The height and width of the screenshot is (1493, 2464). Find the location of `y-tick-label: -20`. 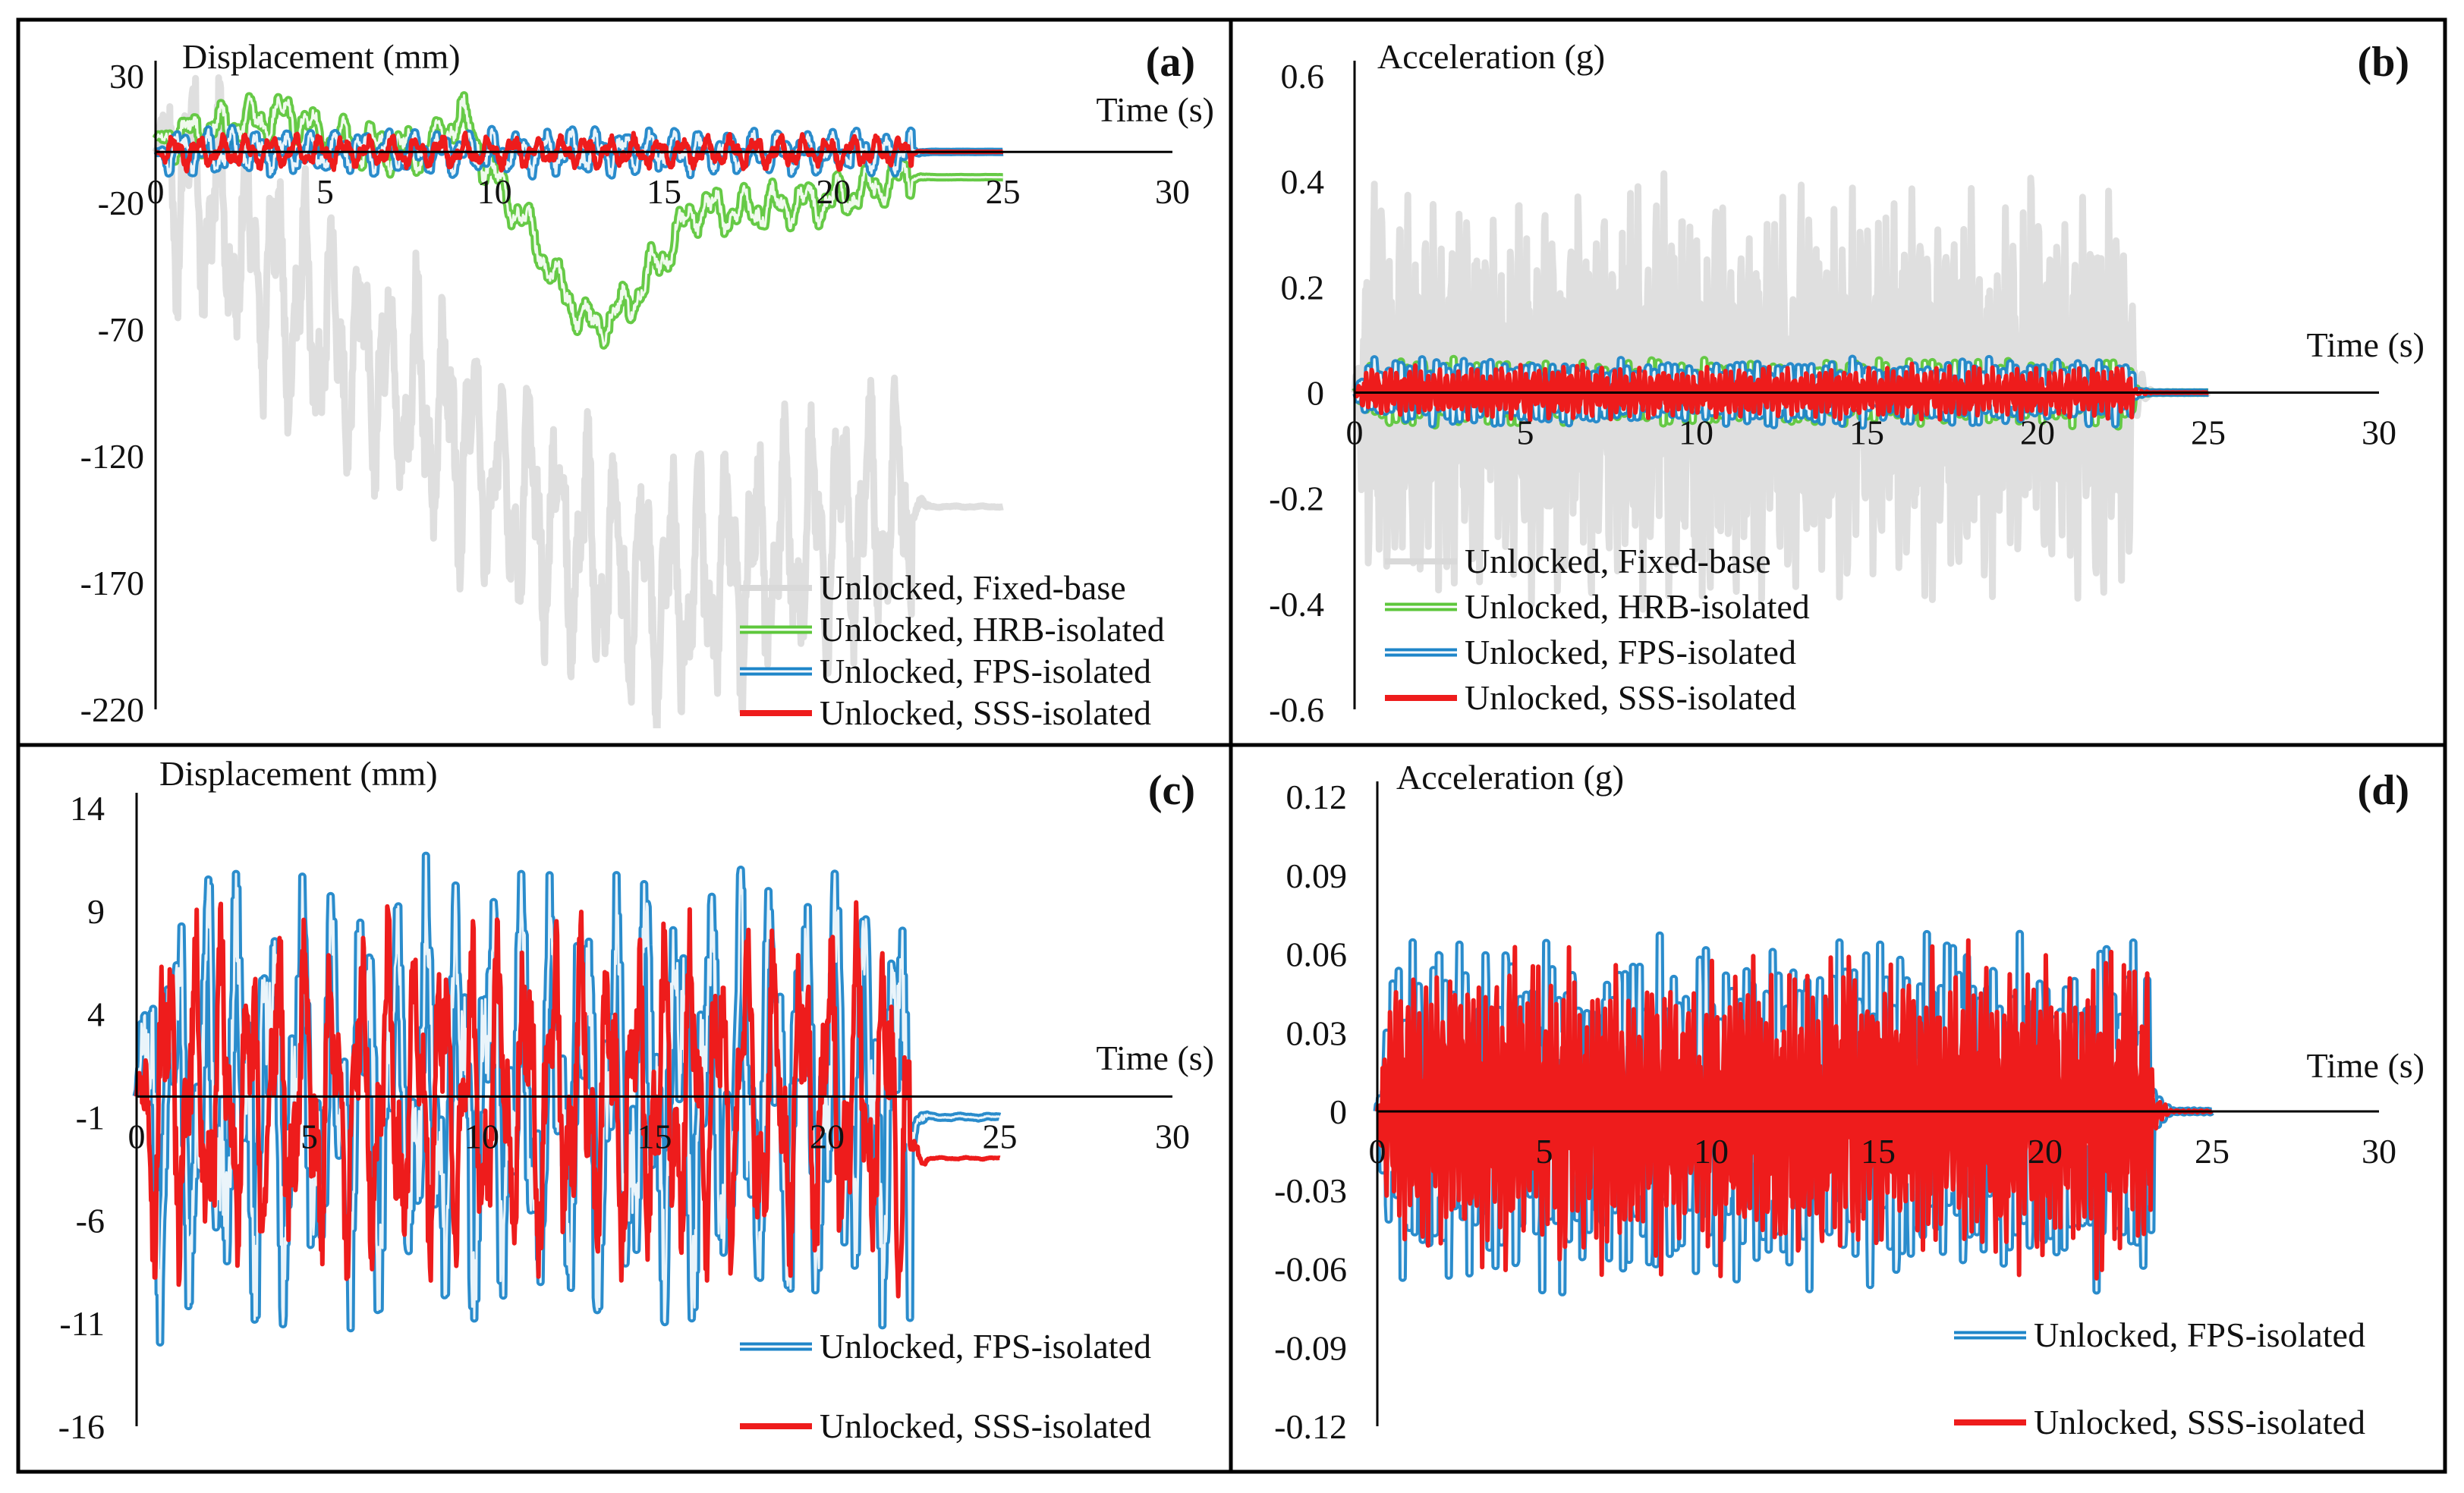

y-tick-label: -20 is located at coordinates (121, 203).